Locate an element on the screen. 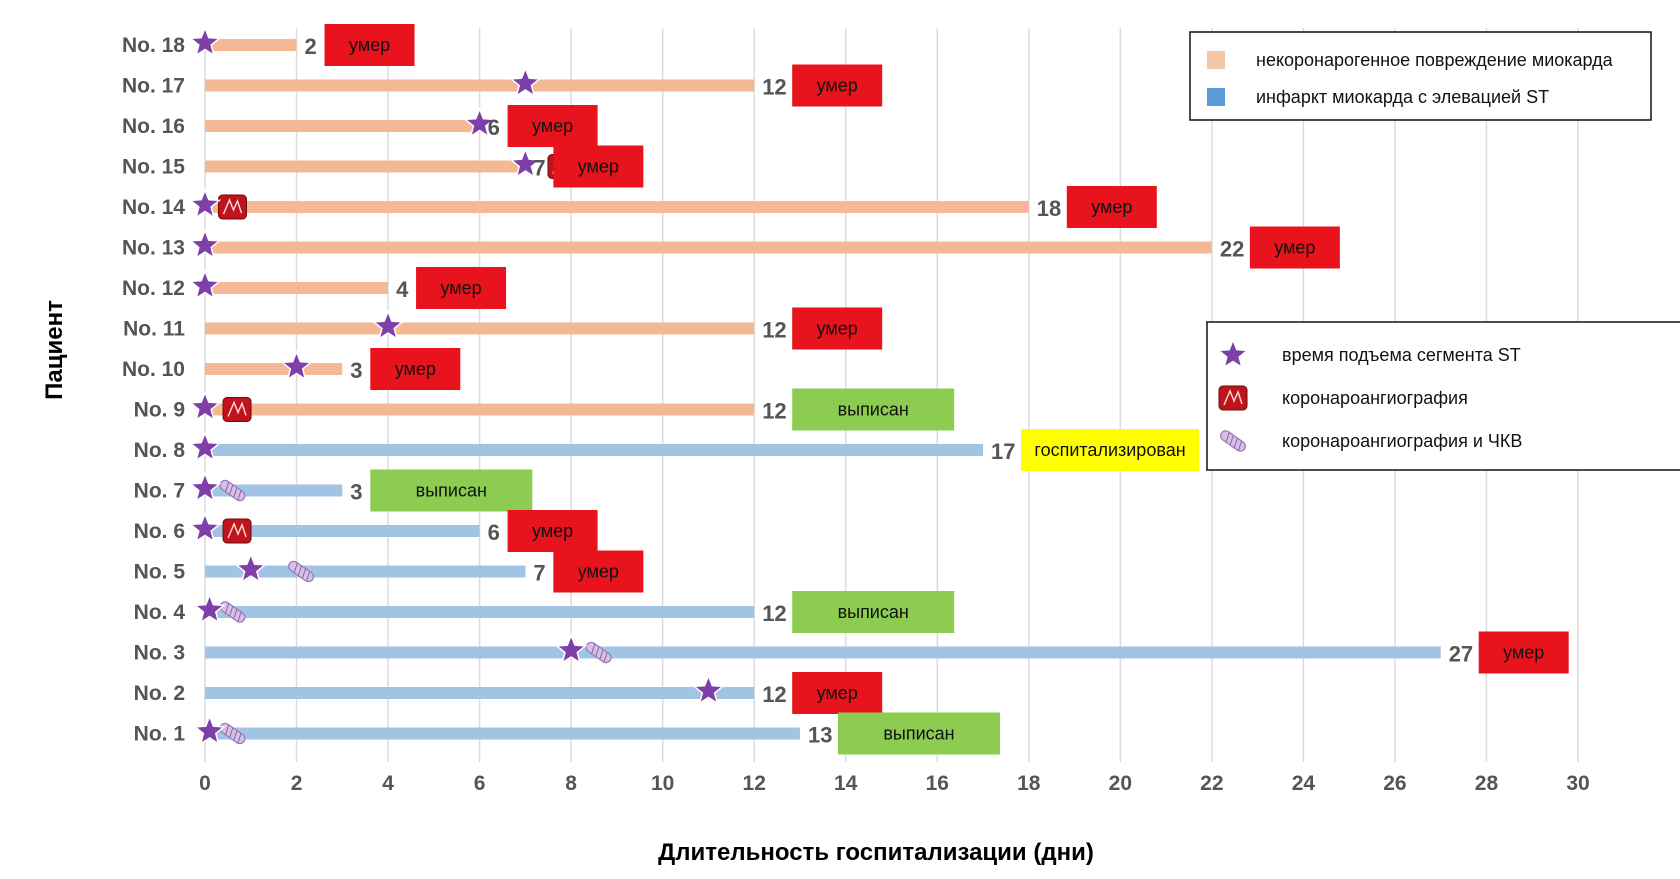  legend-pci-icon is located at coordinates (1233, 441).